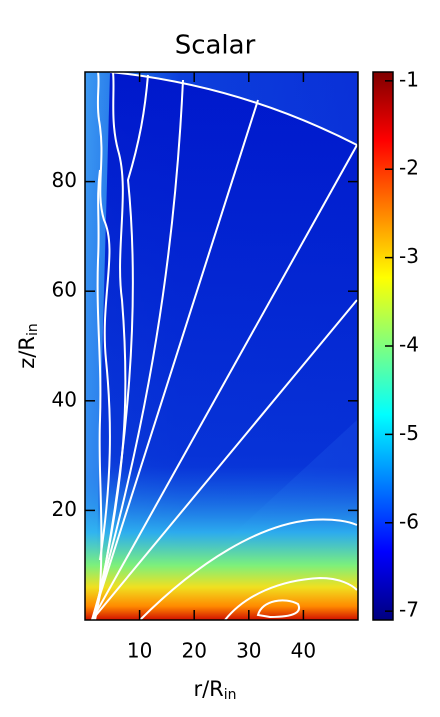 The image size is (440, 717). I want to click on y-tick-label: 20, so click(64, 509).